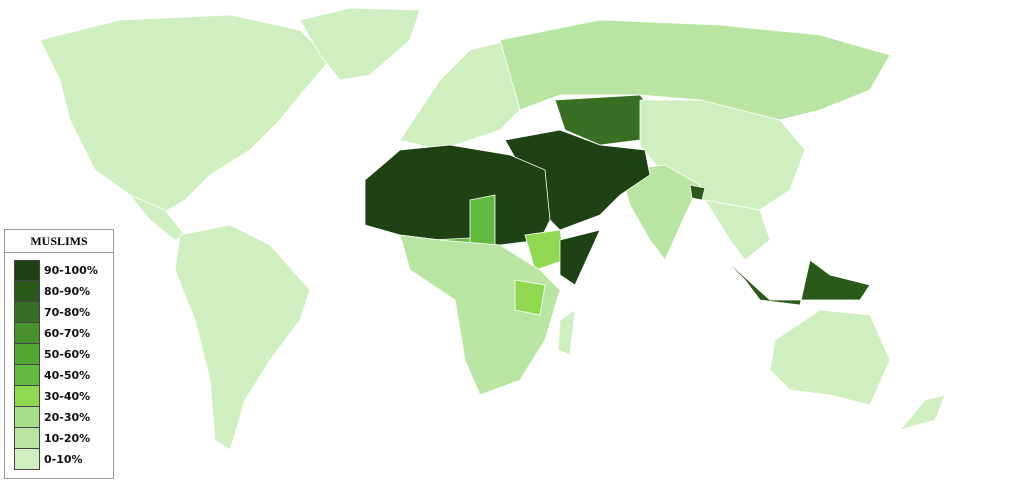 The height and width of the screenshot is (485, 1024). I want to click on legend-label: 20-30%, so click(67, 417).